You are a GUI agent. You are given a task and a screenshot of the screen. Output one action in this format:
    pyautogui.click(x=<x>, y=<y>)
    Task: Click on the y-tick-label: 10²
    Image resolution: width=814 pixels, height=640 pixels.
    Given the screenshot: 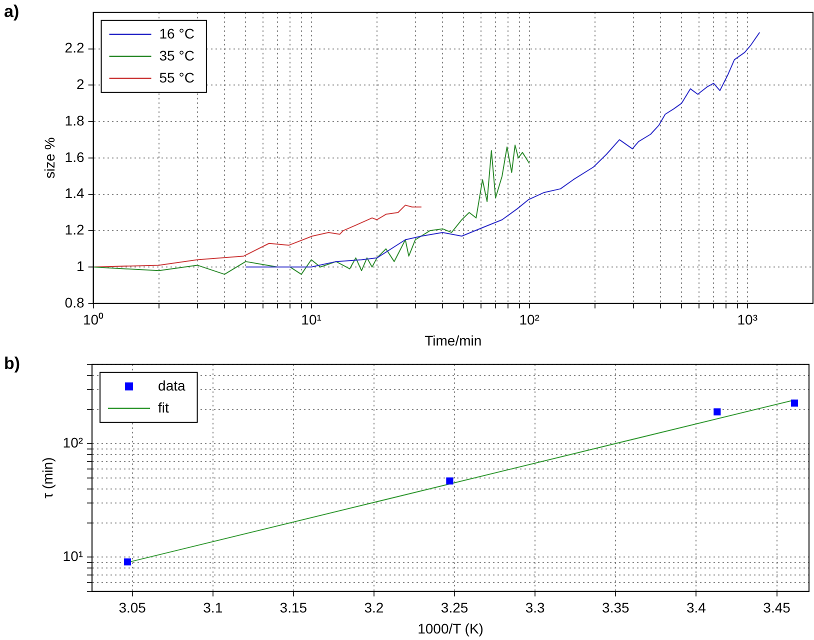 What is the action you would take?
    pyautogui.click(x=73, y=442)
    